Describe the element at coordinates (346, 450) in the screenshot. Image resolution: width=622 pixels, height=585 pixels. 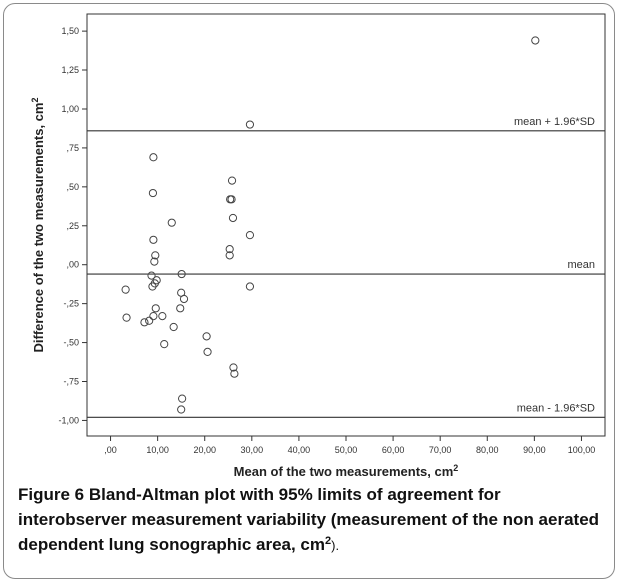
I see `x-tick-label: 50,00` at that location.